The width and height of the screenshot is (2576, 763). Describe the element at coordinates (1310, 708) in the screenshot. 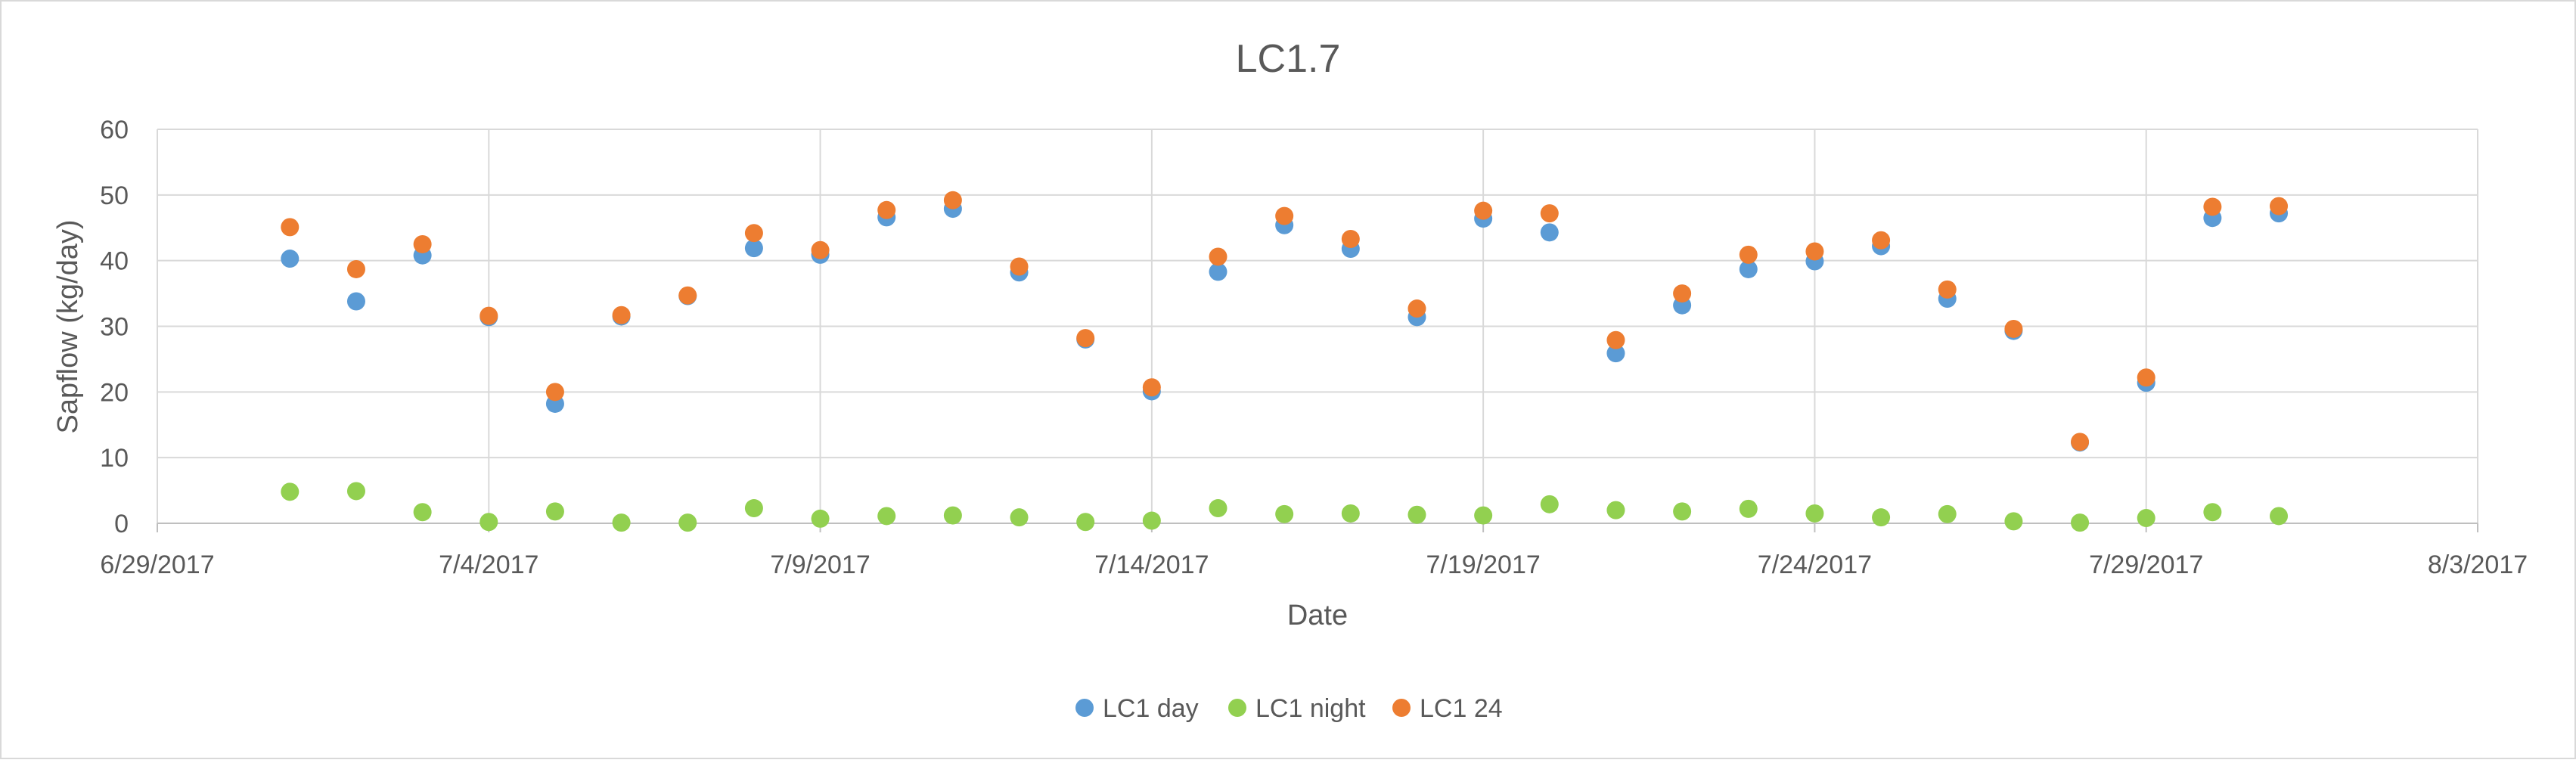

I see `legend-label: LC1 night` at that location.